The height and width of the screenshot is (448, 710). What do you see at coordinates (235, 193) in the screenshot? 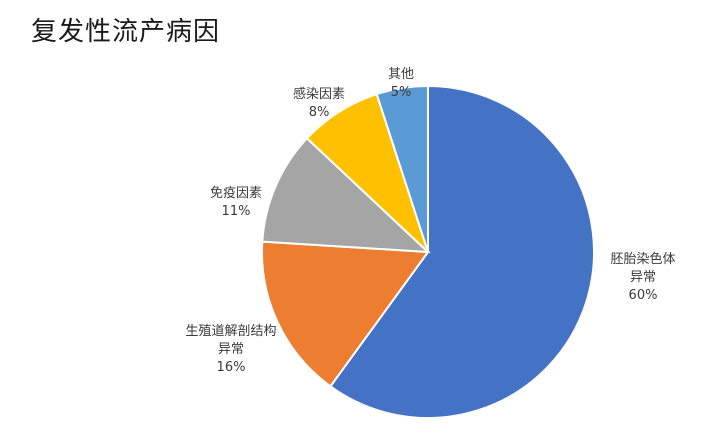
I see `label-name-line: 免疫因素` at bounding box center [235, 193].